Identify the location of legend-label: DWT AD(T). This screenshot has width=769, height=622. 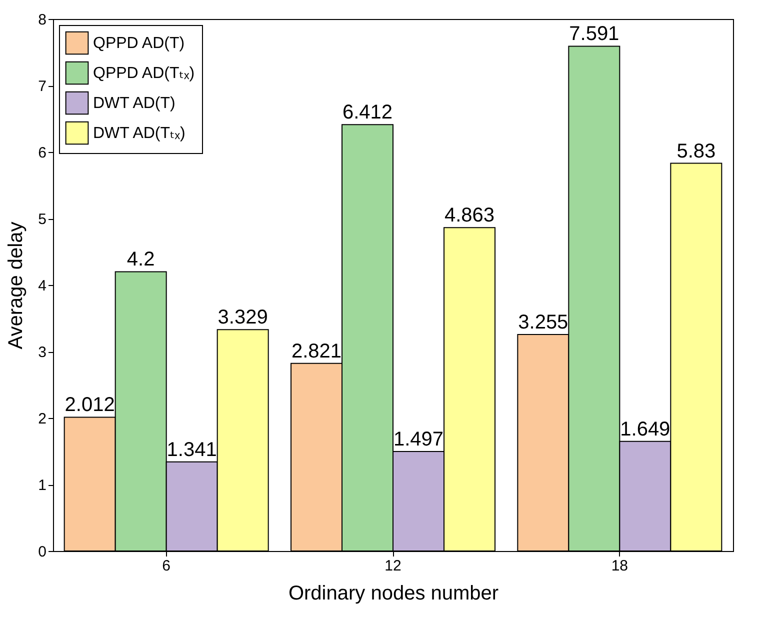
(134, 103).